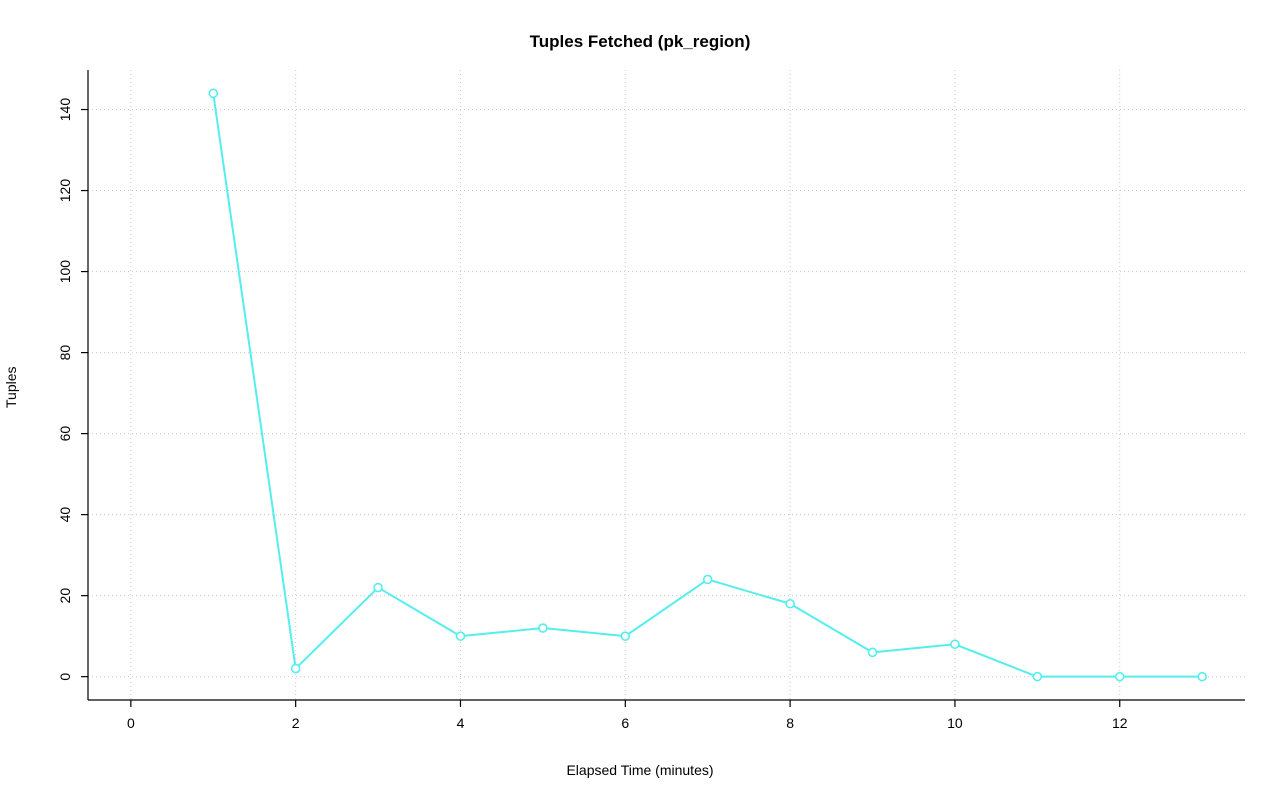 The height and width of the screenshot is (801, 1280). Describe the element at coordinates (65, 434) in the screenshot. I see `y-tick-label: 60` at that location.